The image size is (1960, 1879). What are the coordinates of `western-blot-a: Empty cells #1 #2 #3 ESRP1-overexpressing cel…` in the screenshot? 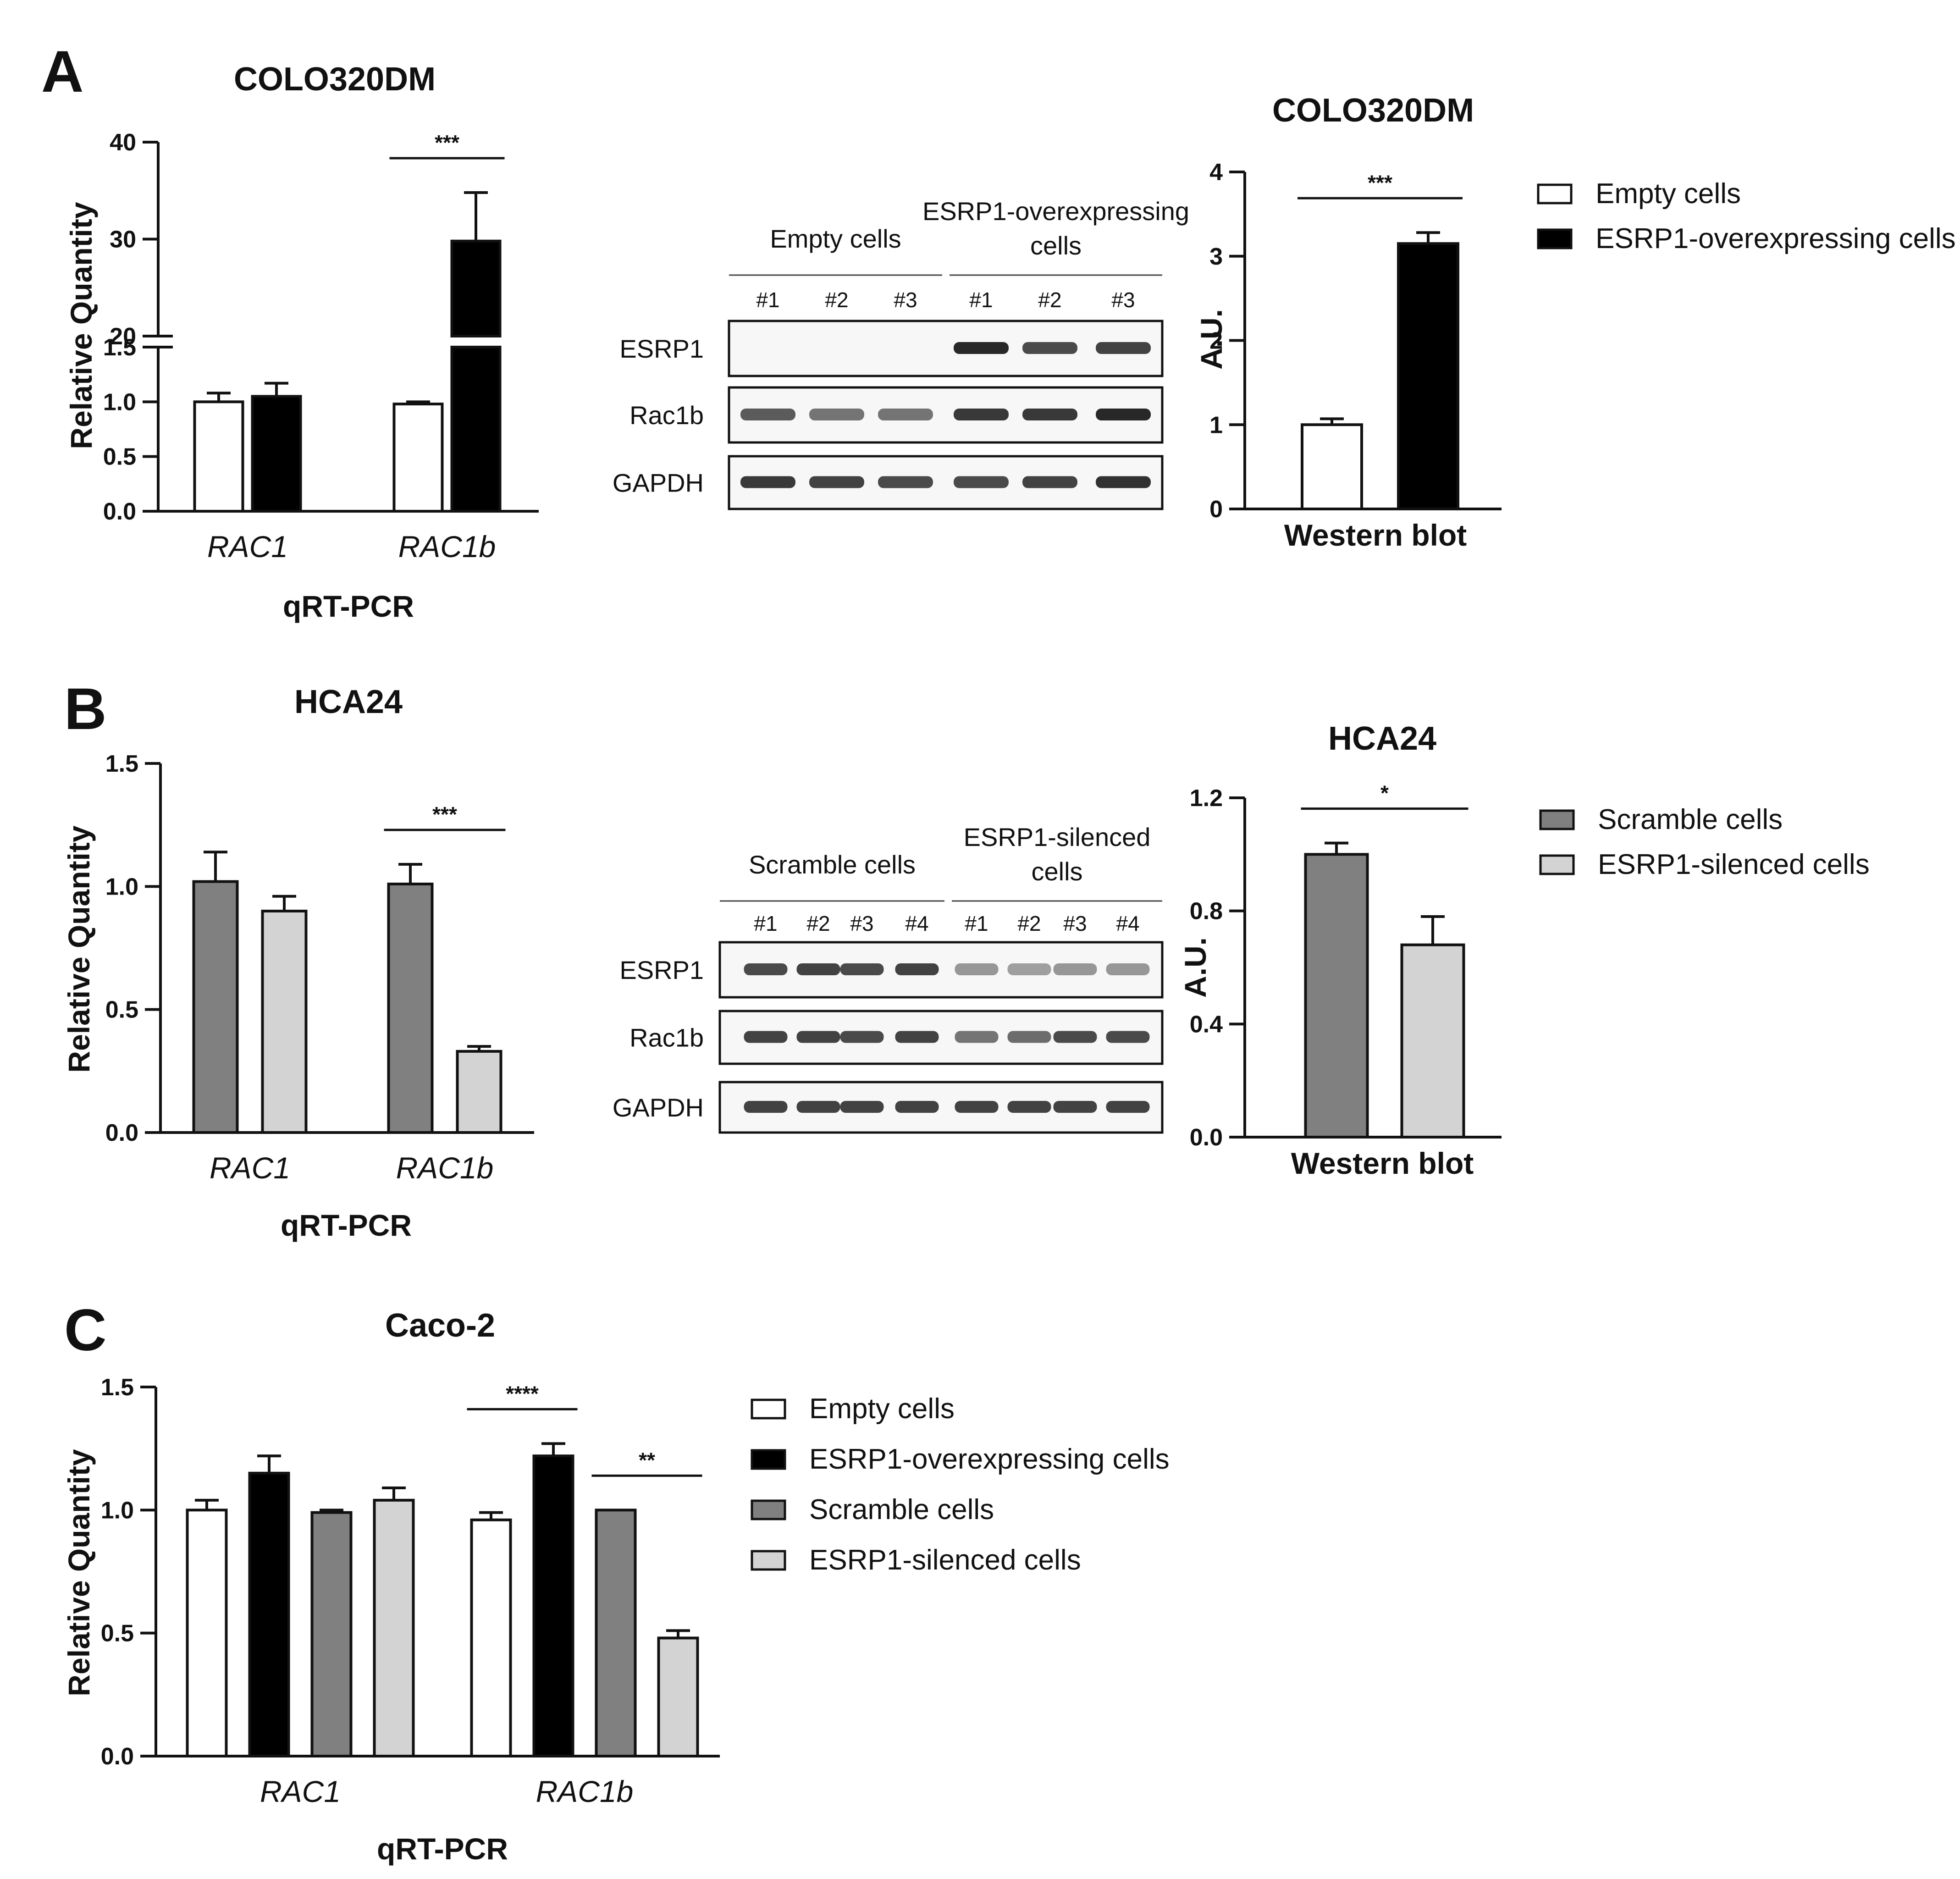 It's located at (901, 353).